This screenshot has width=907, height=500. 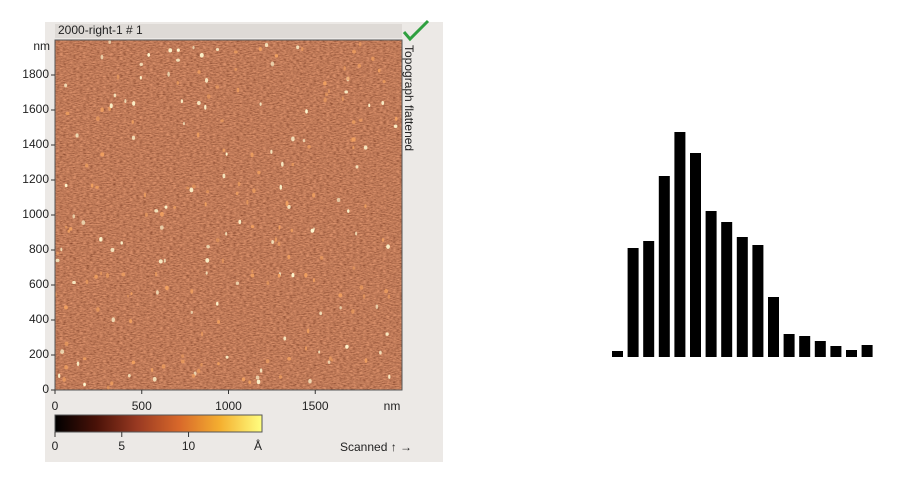 I want to click on x-tick-label: 1000, so click(x=228, y=406).